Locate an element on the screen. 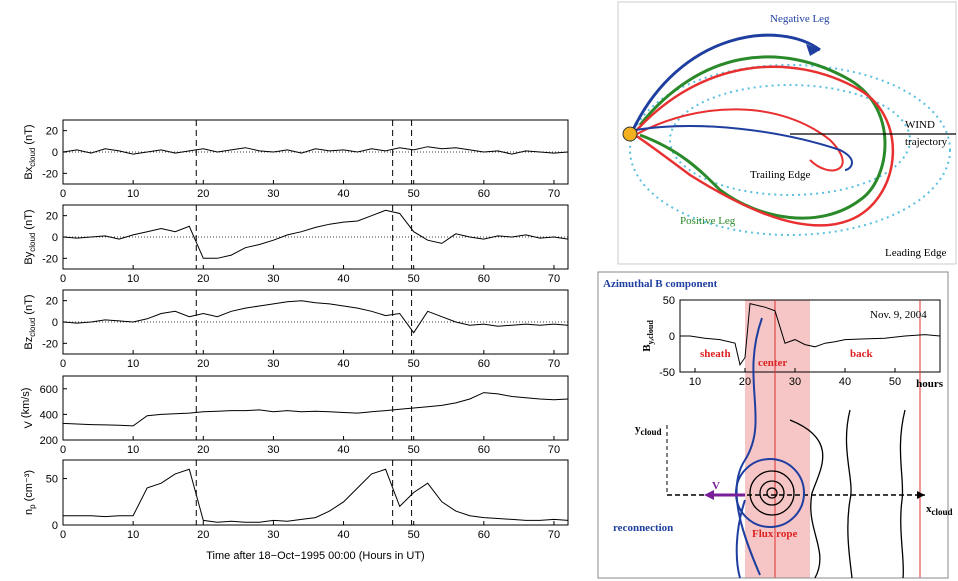  y-label-main: B is located at coordinates (647, 348).